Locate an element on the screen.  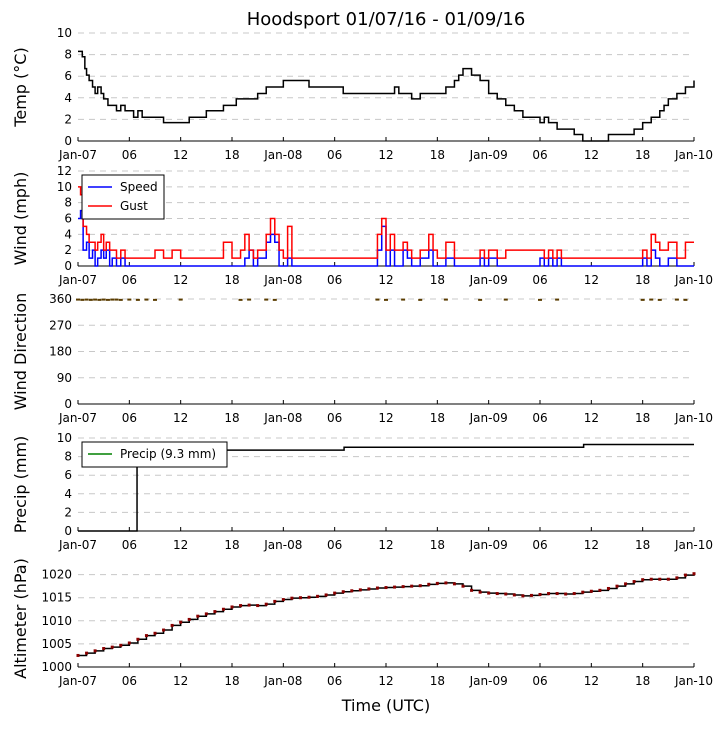
y-tick-label: 360 is located at coordinates (60, 299).